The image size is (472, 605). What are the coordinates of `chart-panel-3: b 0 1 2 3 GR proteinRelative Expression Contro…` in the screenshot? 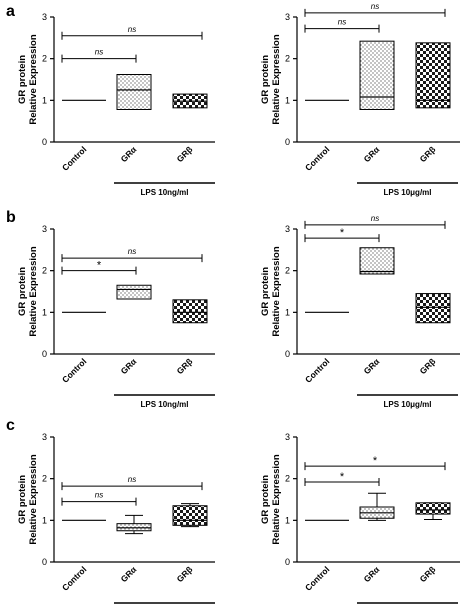 It's located at (110, 309).